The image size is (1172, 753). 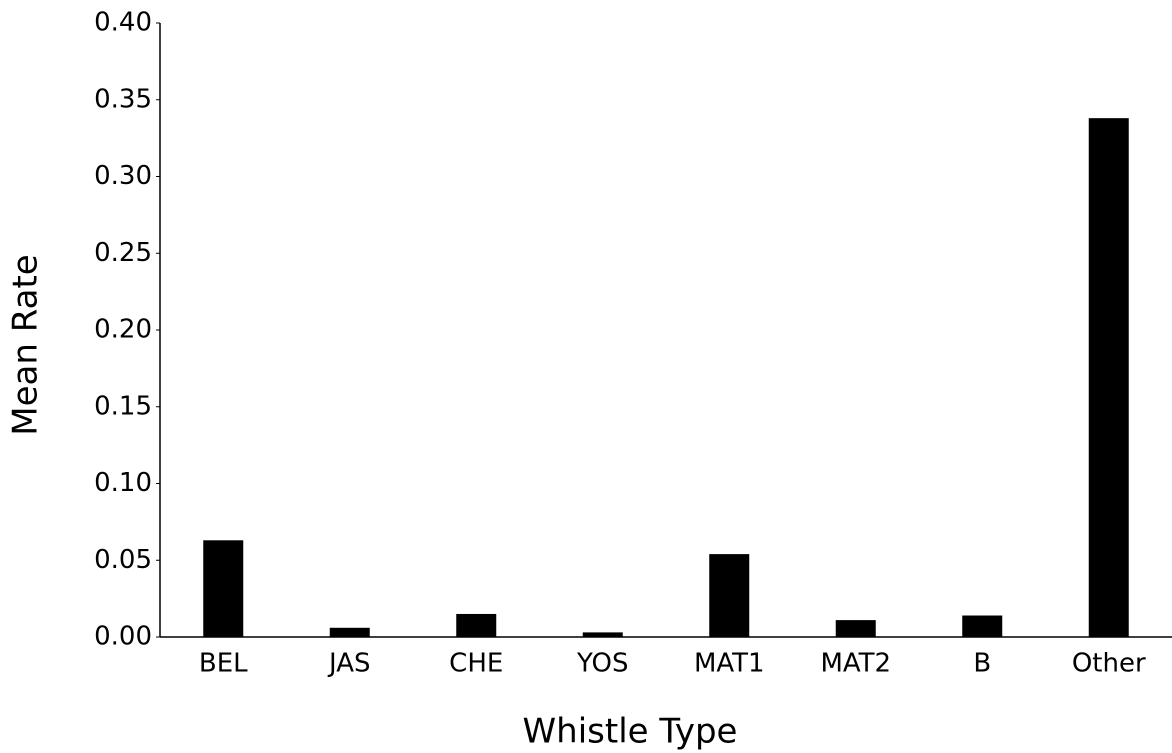 I want to click on x-tick-label: B, so click(x=982, y=664).